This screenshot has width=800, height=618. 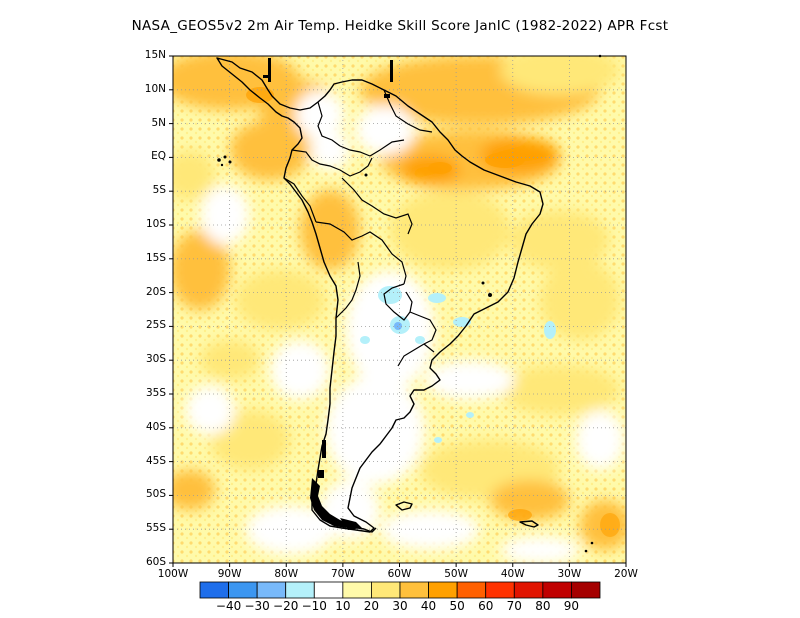 I want to click on colorbar-label: −20, so click(x=286, y=606).